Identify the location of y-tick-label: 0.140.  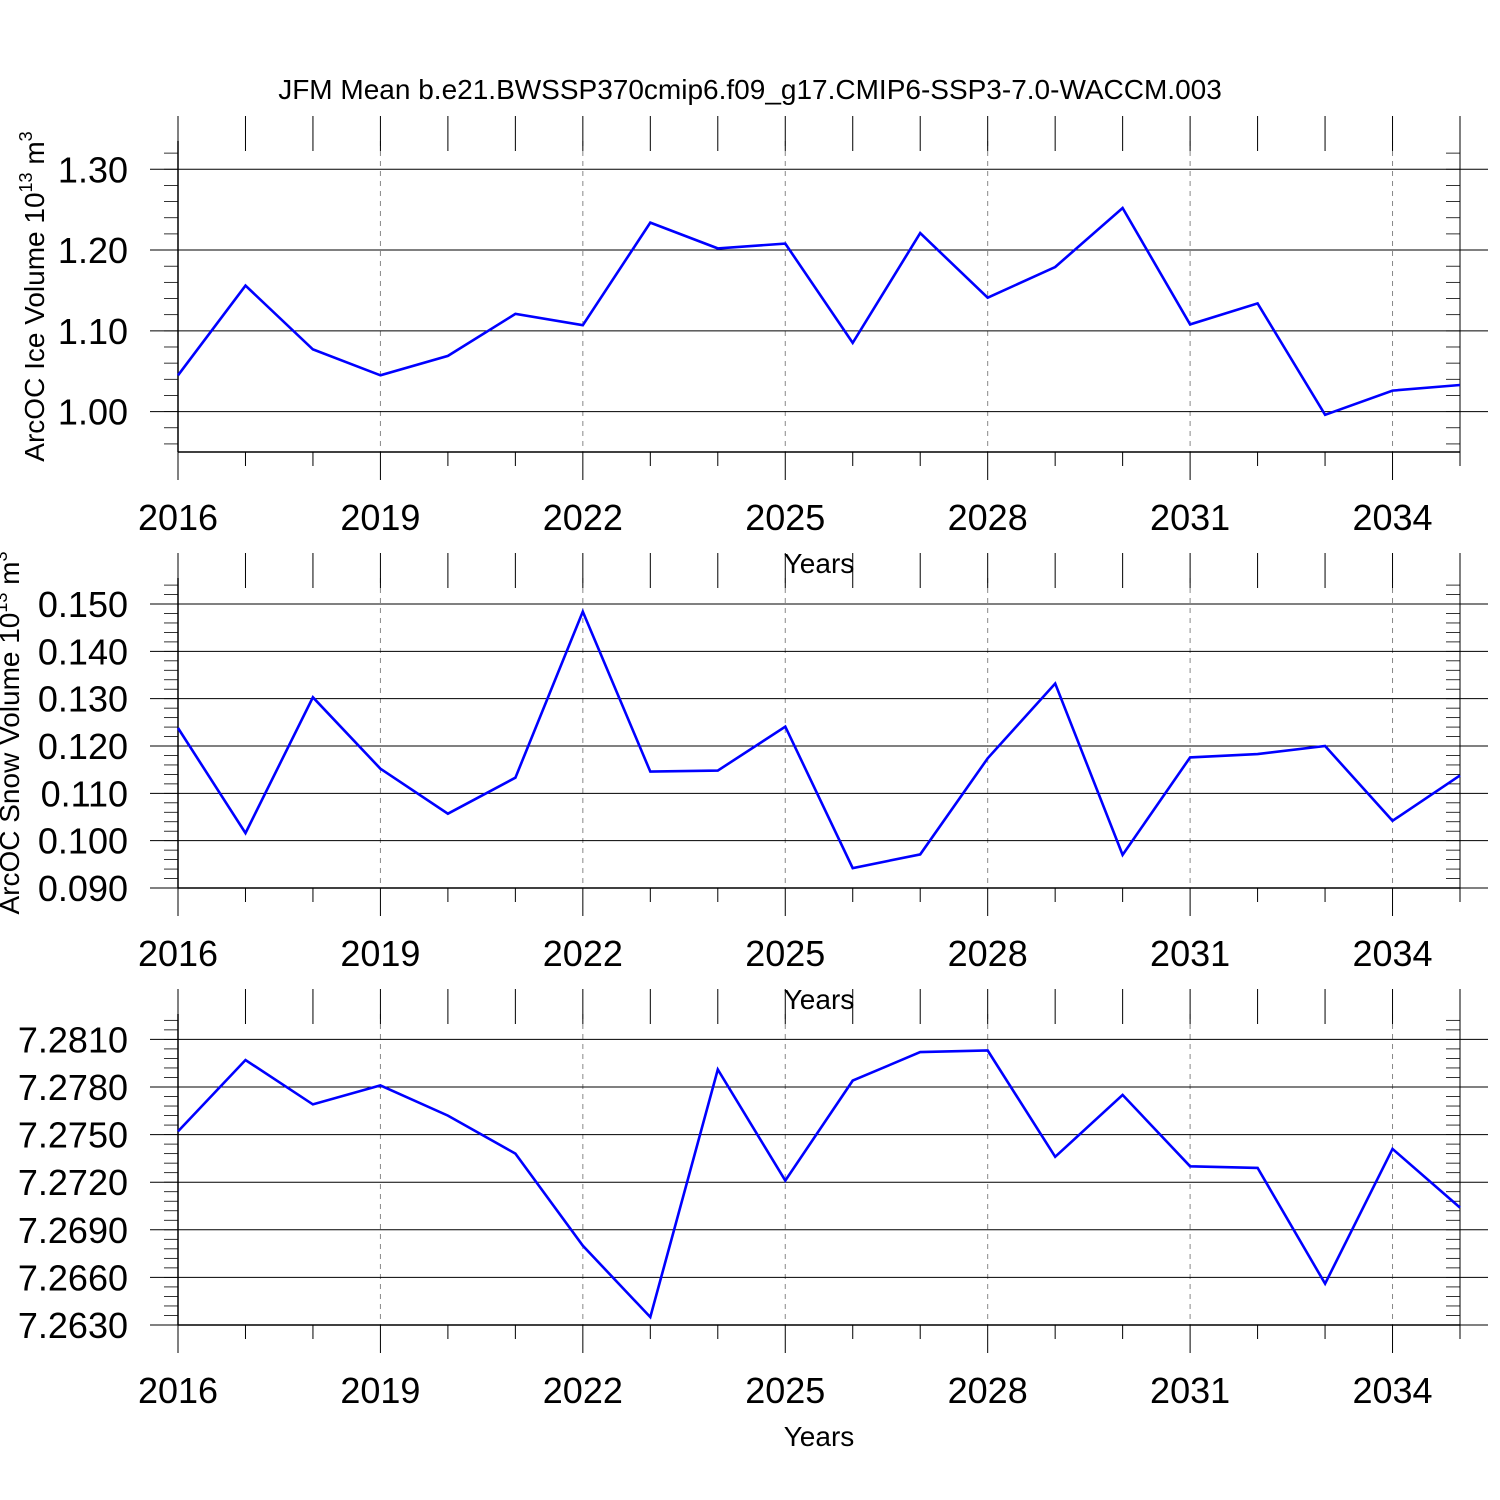
(83, 651).